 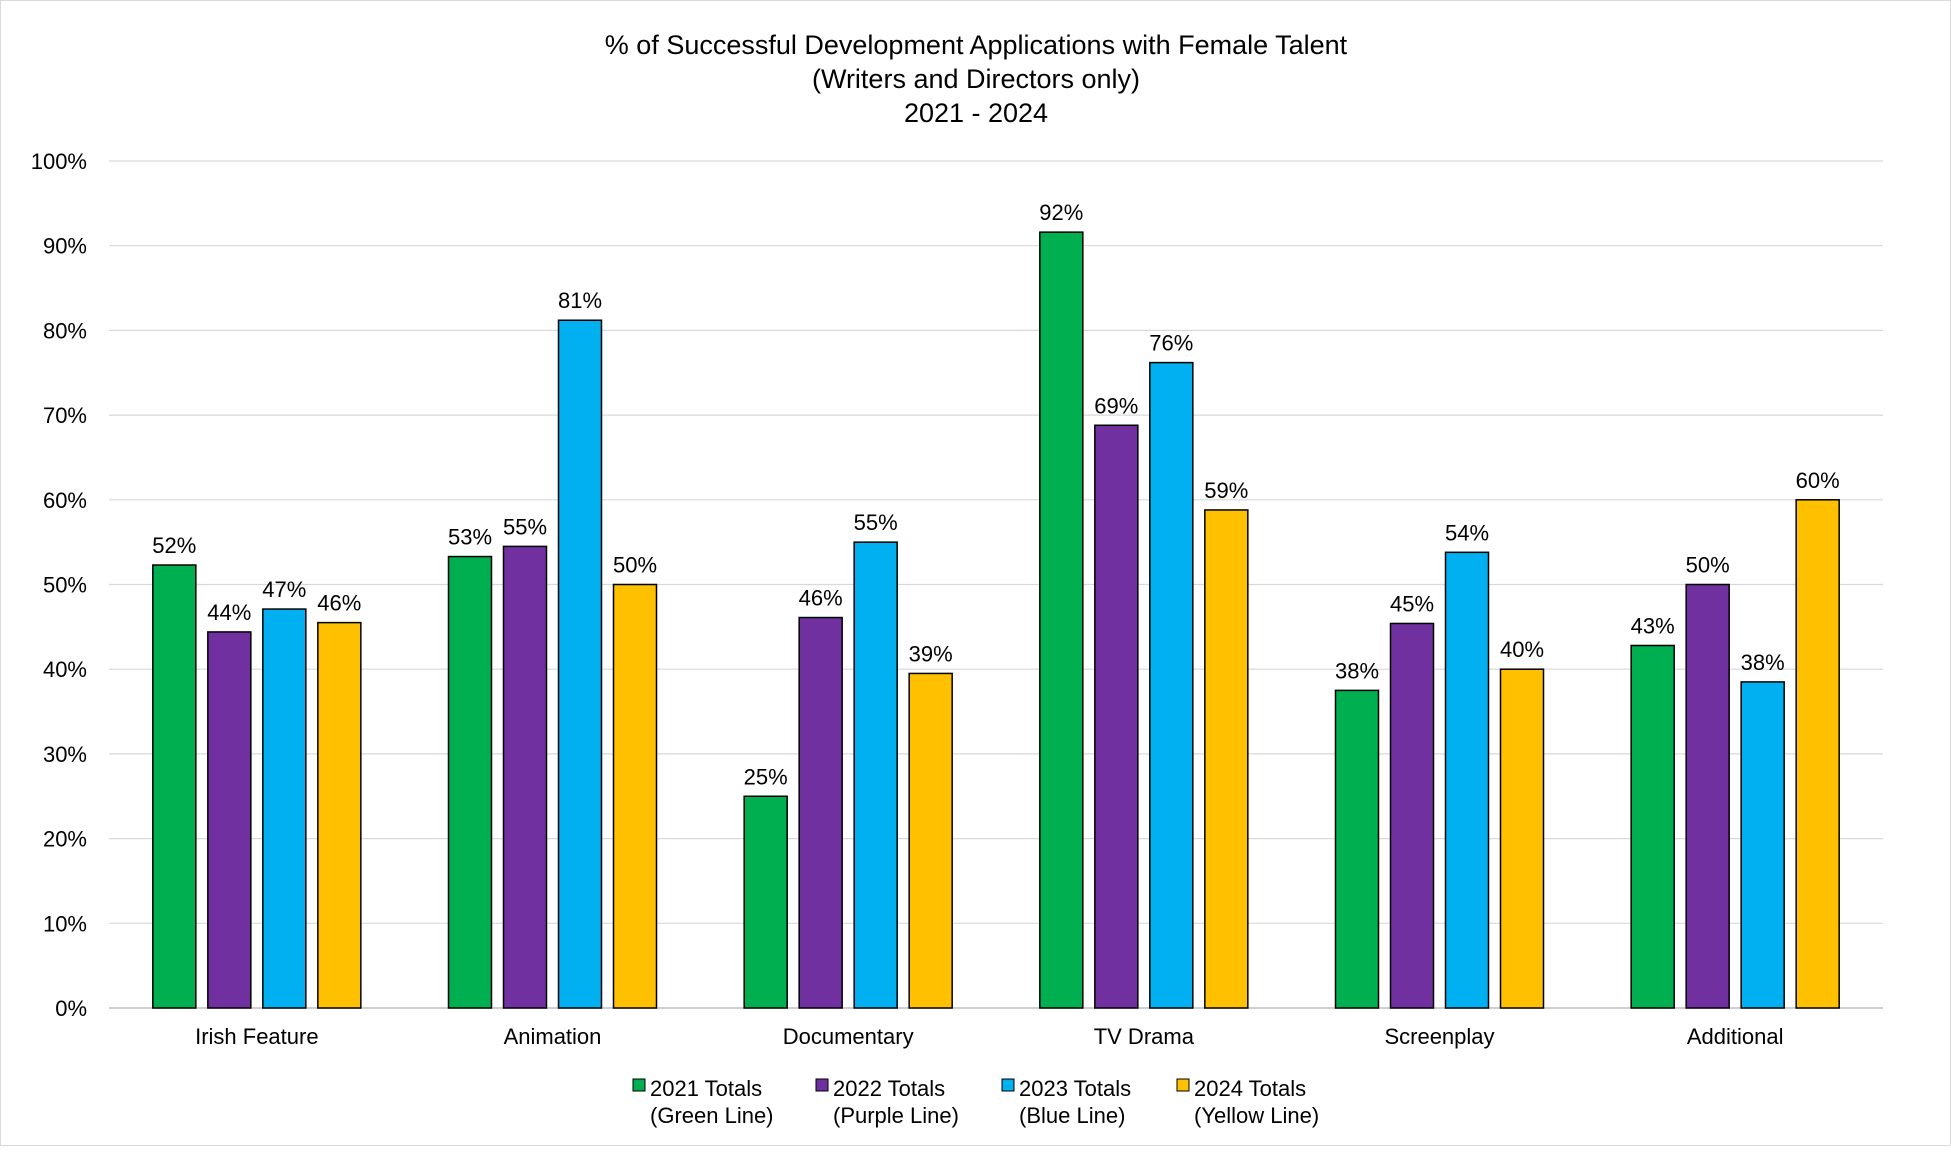 I want to click on y-axis: 0% 10% 20% 30% 40% 50% 60% 70% 80% 90% 100%, so click(x=59, y=585).